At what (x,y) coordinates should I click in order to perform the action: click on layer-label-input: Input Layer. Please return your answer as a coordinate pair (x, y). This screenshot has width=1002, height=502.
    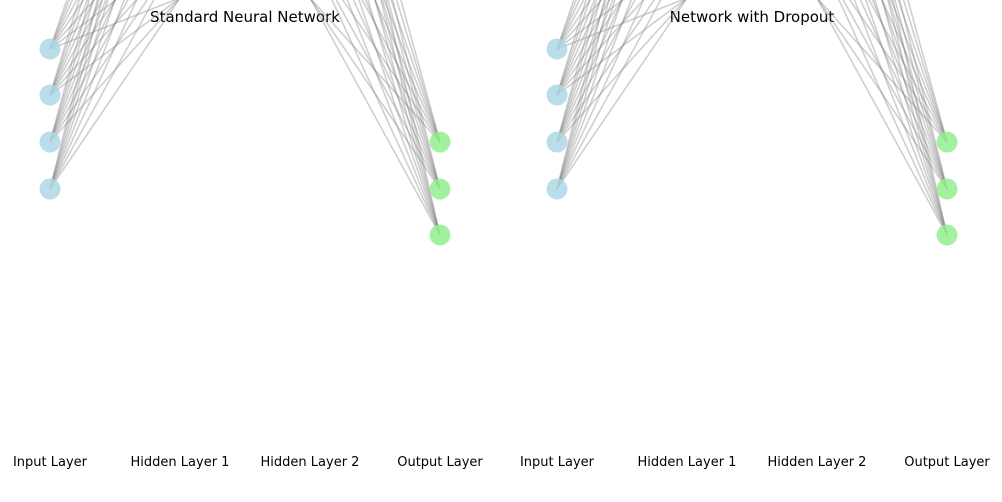
    Looking at the image, I should click on (50, 462).